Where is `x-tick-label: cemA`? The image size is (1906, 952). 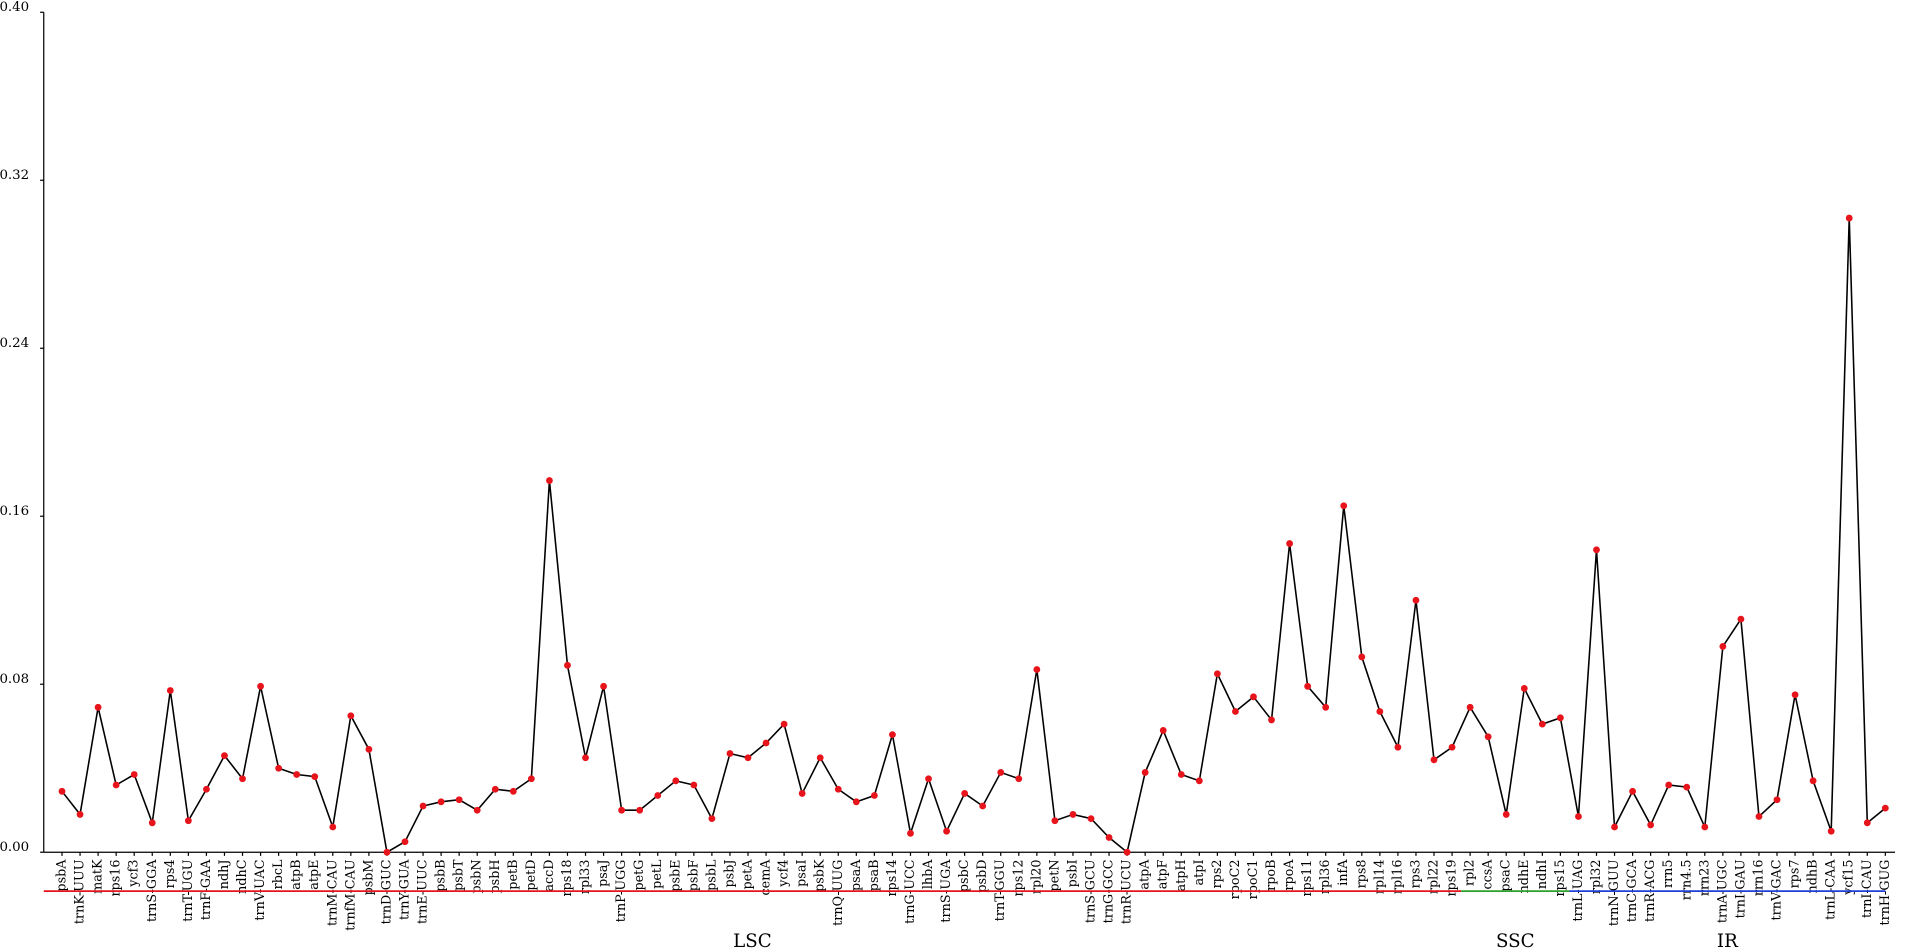 x-tick-label: cemA is located at coordinates (766, 877).